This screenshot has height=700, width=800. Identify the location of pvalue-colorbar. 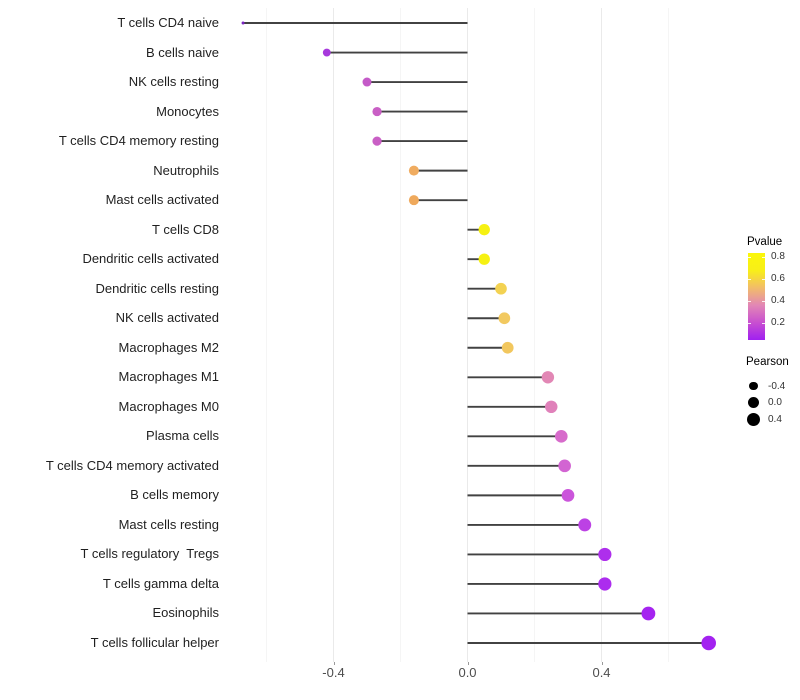
(756, 296).